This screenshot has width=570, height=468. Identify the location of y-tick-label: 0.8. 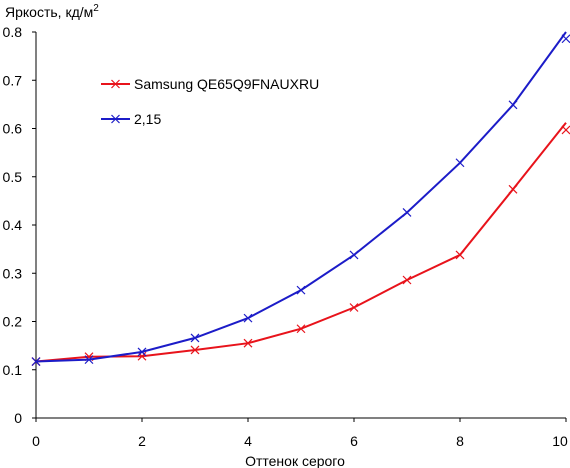
(13, 32).